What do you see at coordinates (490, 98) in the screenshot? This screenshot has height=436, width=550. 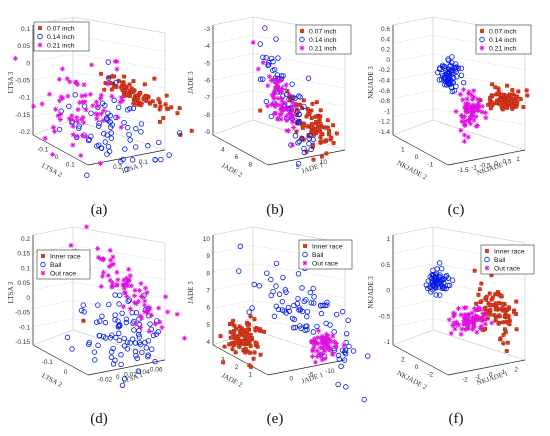 I see `panel-2-point-0-66-cross` at bounding box center [490, 98].